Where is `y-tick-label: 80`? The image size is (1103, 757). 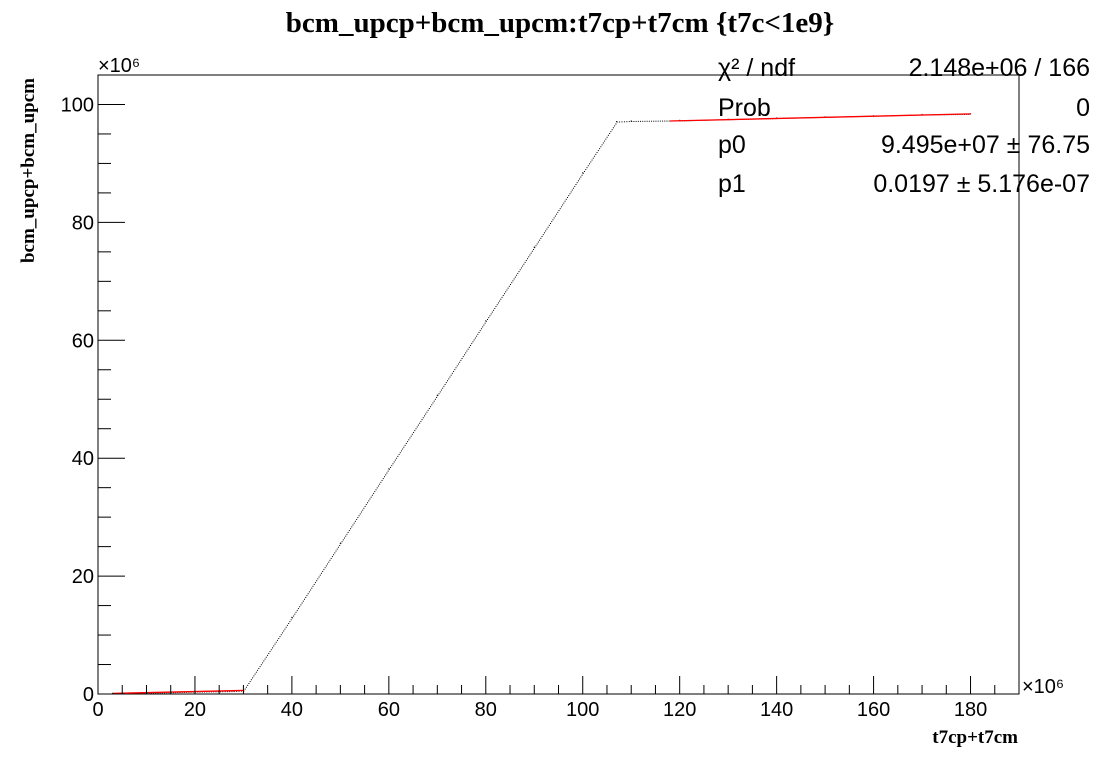 y-tick-label: 80 is located at coordinates (83, 223).